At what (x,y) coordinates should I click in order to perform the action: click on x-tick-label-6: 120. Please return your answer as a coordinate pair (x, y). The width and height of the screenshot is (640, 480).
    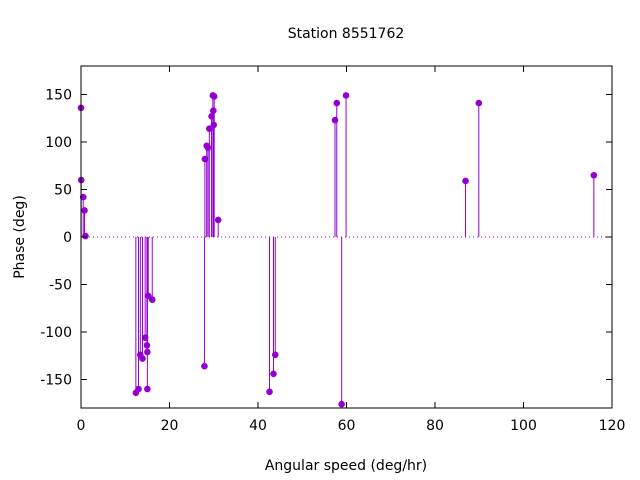
    Looking at the image, I should click on (612, 426).